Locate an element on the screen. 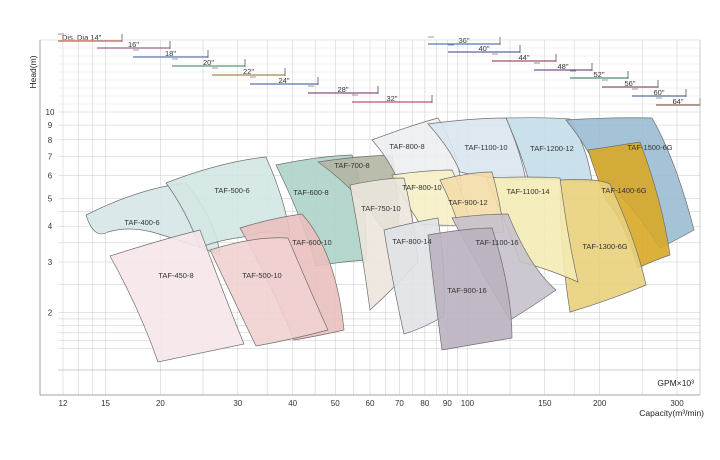 The height and width of the screenshot is (460, 720). y-tick-label: 10 is located at coordinates (50, 112).